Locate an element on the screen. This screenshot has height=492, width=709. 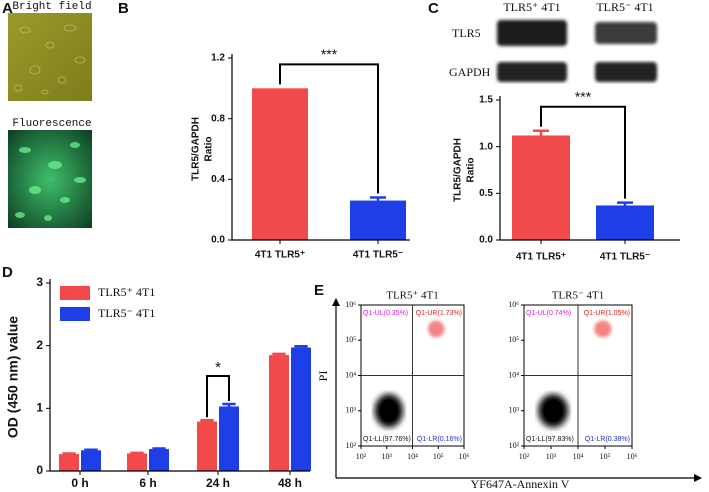
image-title: Fluorescence is located at coordinates (51, 124).